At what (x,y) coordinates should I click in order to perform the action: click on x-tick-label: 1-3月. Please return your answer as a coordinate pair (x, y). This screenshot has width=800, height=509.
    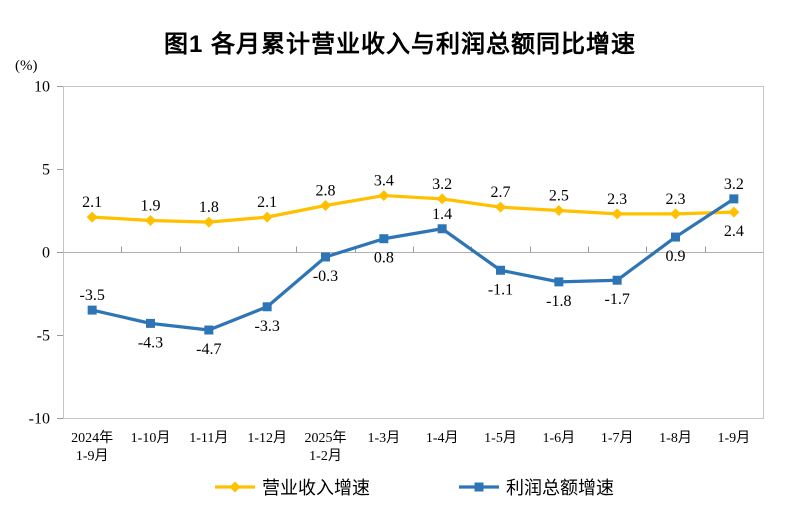
    Looking at the image, I should click on (383, 438).